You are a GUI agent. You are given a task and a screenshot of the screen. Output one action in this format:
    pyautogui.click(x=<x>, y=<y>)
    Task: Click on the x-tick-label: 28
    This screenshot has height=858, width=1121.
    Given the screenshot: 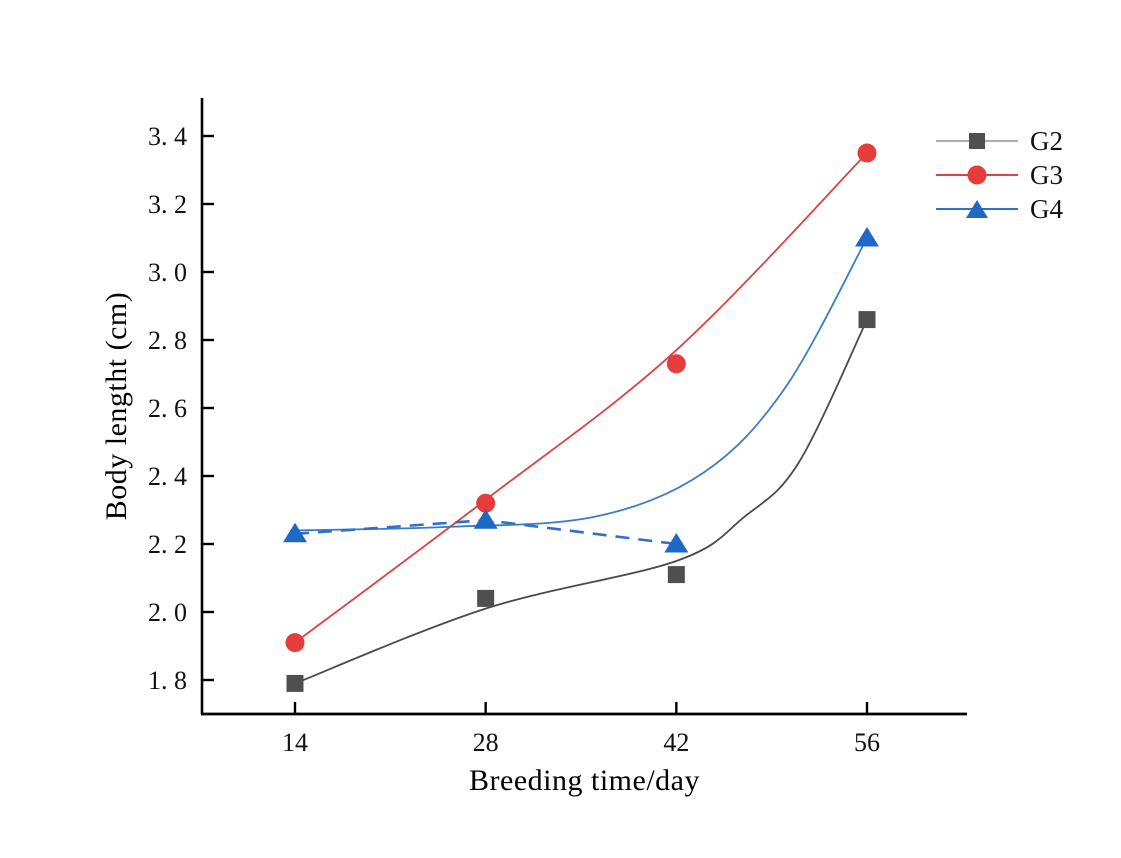 What is the action you would take?
    pyautogui.click(x=486, y=742)
    